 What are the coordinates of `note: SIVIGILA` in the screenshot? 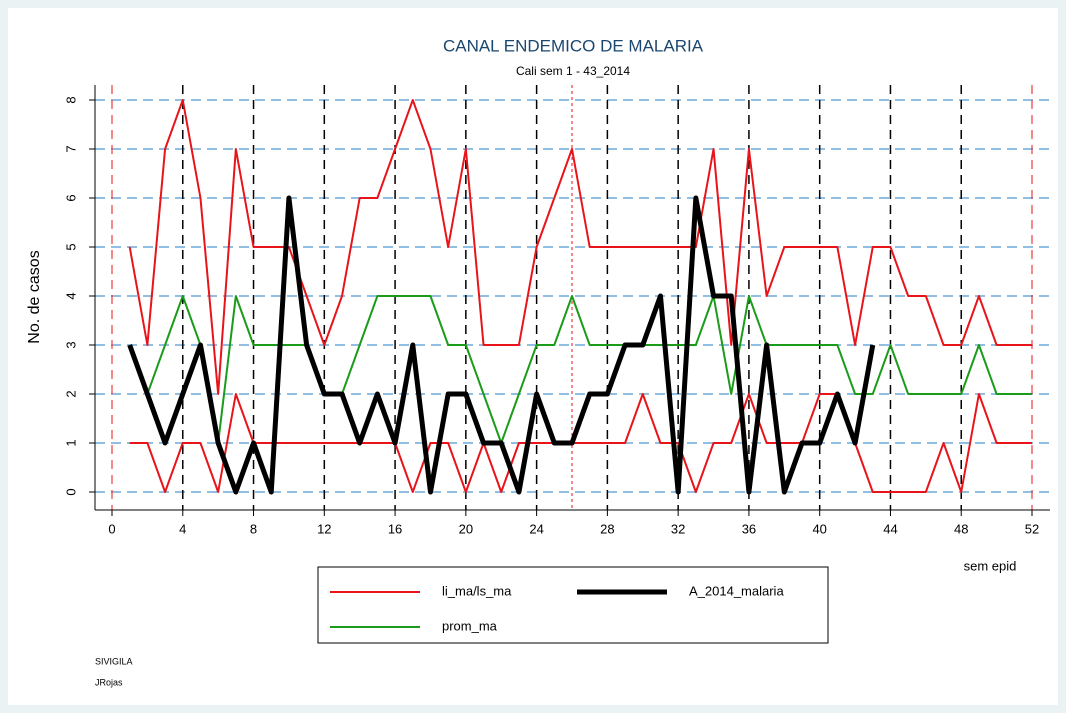 It's located at (114, 661).